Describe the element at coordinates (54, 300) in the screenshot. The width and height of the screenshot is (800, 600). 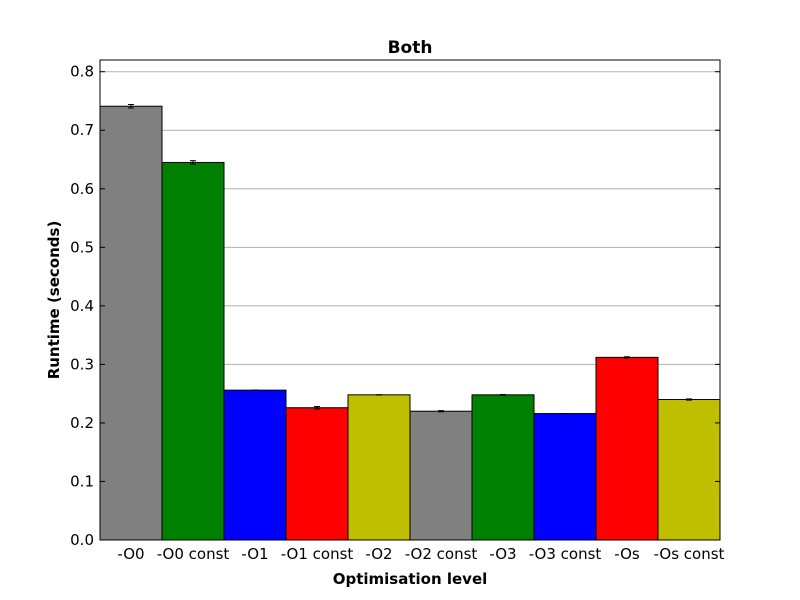
I see `y-axis-label: Runtime (seconds)` at that location.